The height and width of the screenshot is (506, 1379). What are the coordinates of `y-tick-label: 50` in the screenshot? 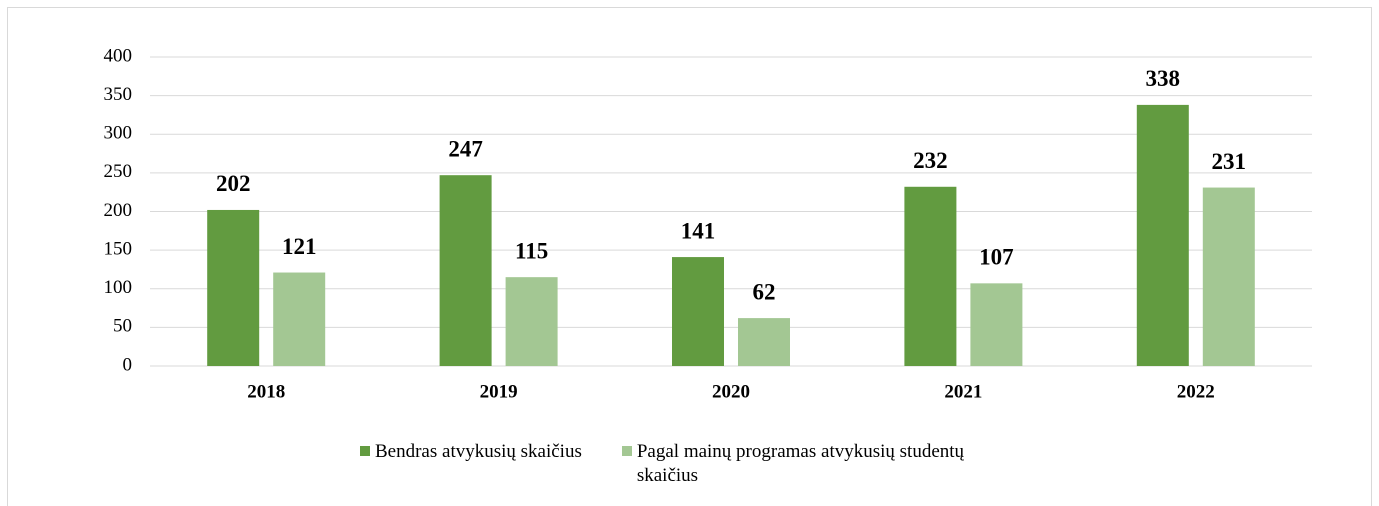 It's located at (122, 326).